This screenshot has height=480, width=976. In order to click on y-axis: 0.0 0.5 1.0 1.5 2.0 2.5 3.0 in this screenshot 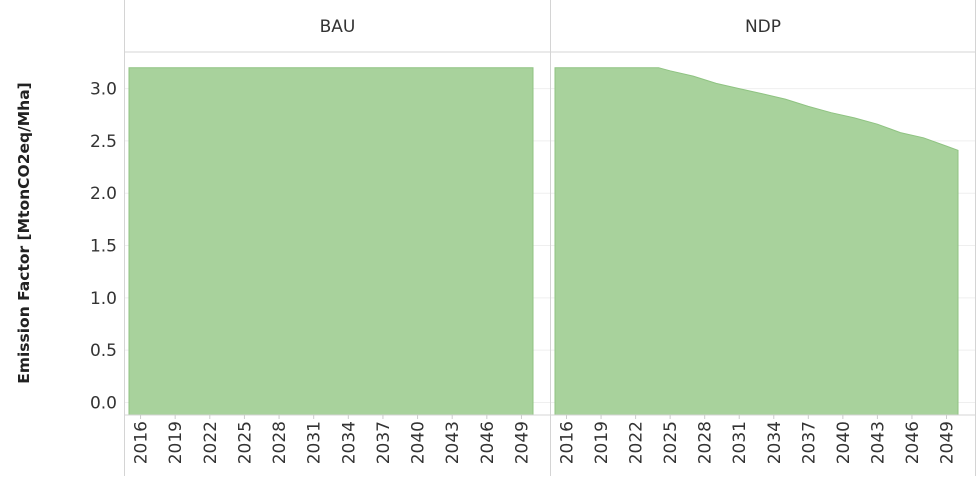, I will do `click(103, 247)`.